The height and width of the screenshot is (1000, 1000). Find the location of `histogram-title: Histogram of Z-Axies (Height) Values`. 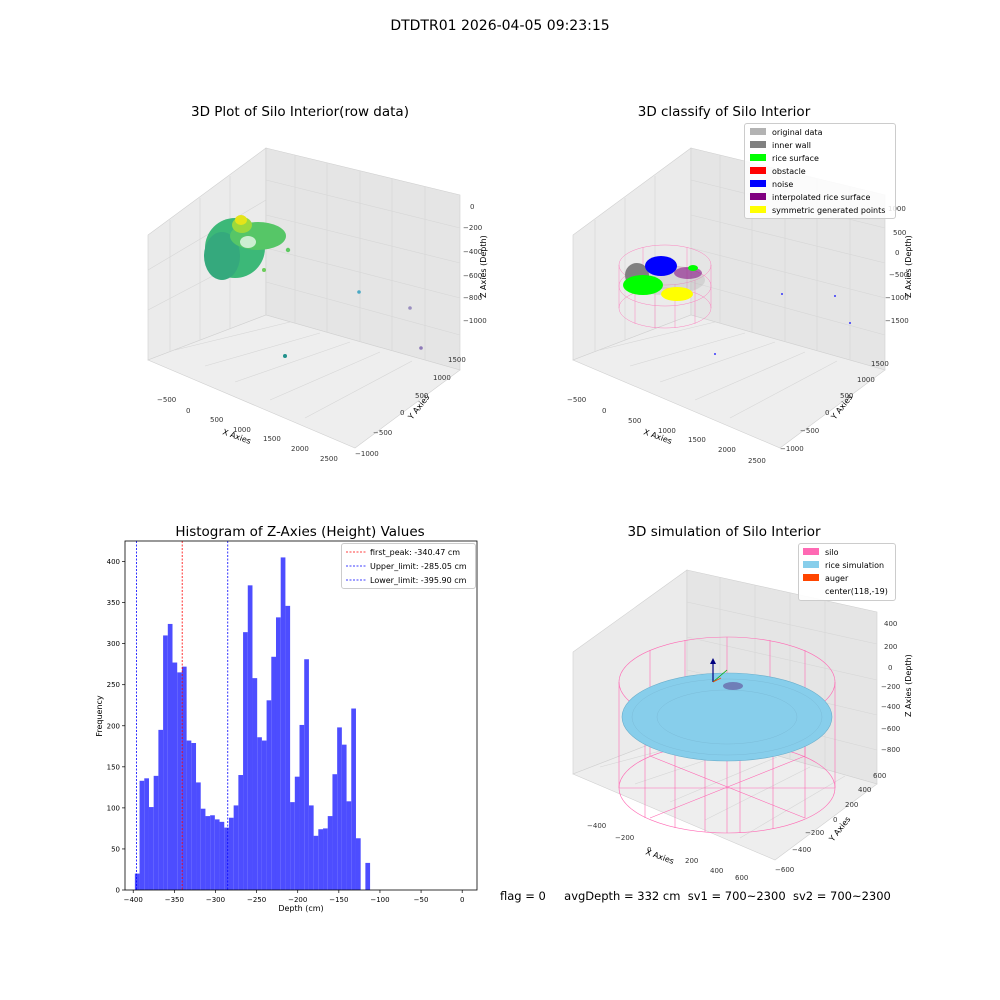

histogram-title: Histogram of Z-Axies (Height) Values is located at coordinates (300, 532).